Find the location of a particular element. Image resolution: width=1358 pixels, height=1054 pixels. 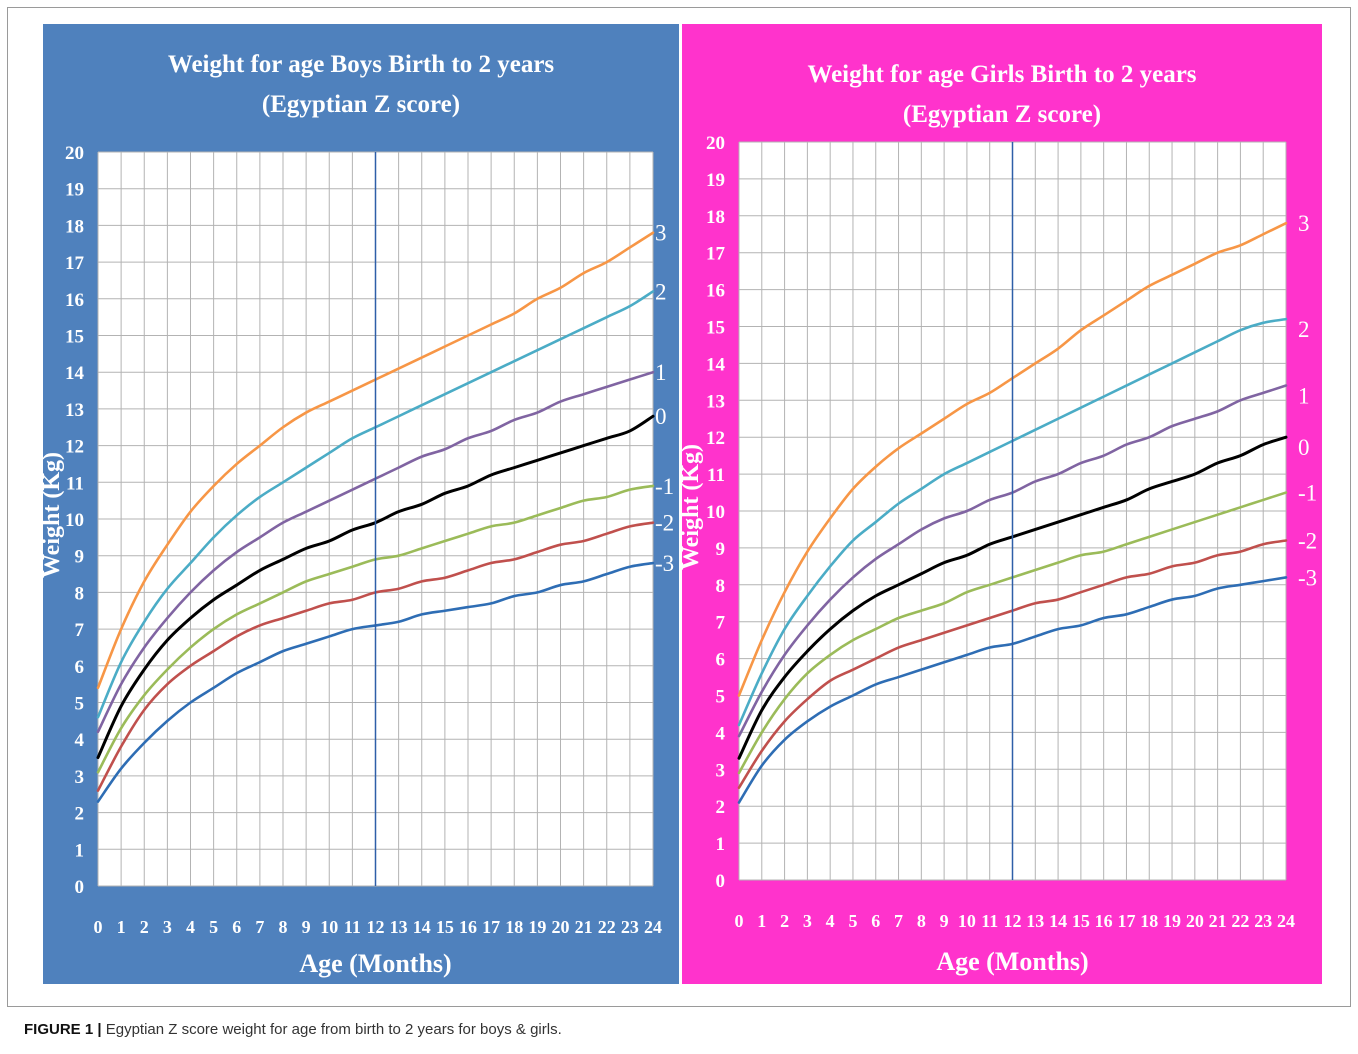

x-tick-label: 14 is located at coordinates (422, 927).